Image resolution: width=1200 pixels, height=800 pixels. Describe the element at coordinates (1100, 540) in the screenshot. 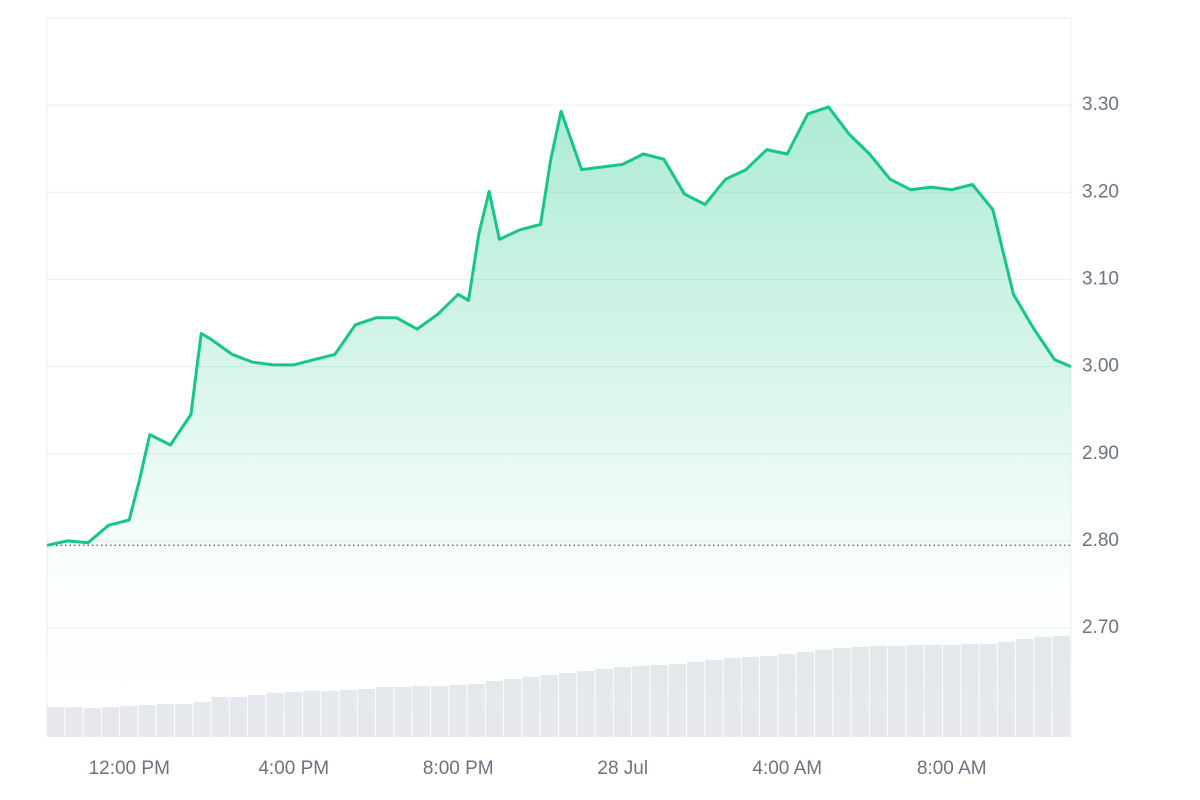

I see `y-tick-label: 2.80` at that location.